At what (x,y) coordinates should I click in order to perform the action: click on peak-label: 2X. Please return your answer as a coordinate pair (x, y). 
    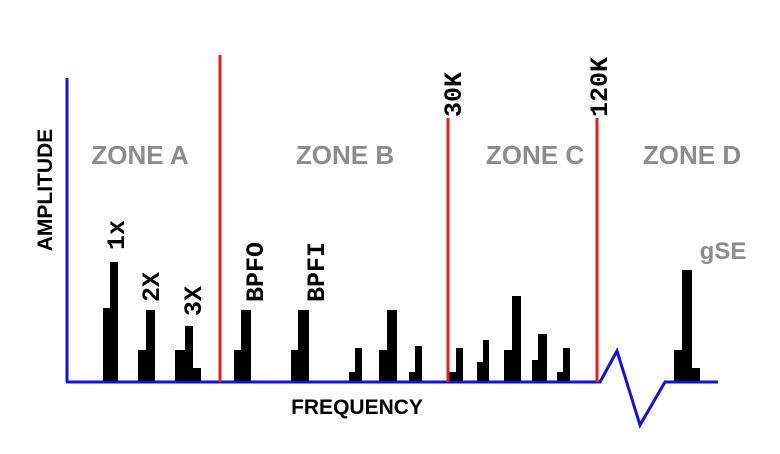
    Looking at the image, I should click on (152, 287).